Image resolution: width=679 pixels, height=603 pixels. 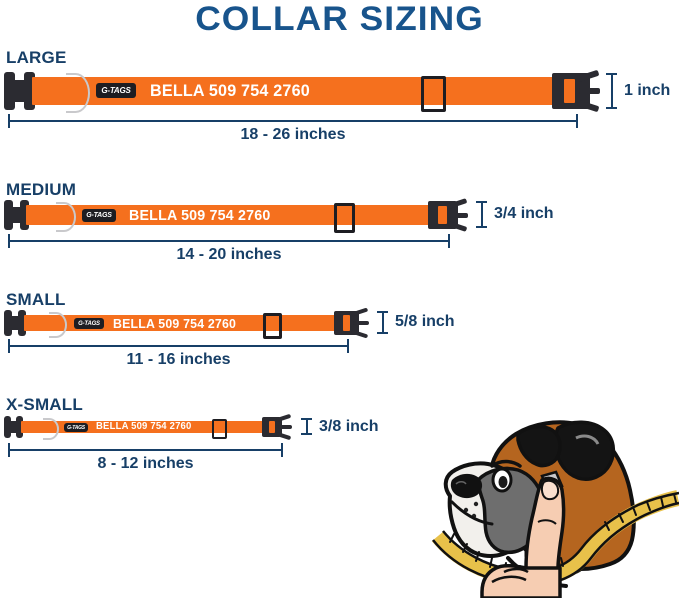 What do you see at coordinates (293, 134) in the screenshot?
I see `length-label-large: 18 - 26 inches` at bounding box center [293, 134].